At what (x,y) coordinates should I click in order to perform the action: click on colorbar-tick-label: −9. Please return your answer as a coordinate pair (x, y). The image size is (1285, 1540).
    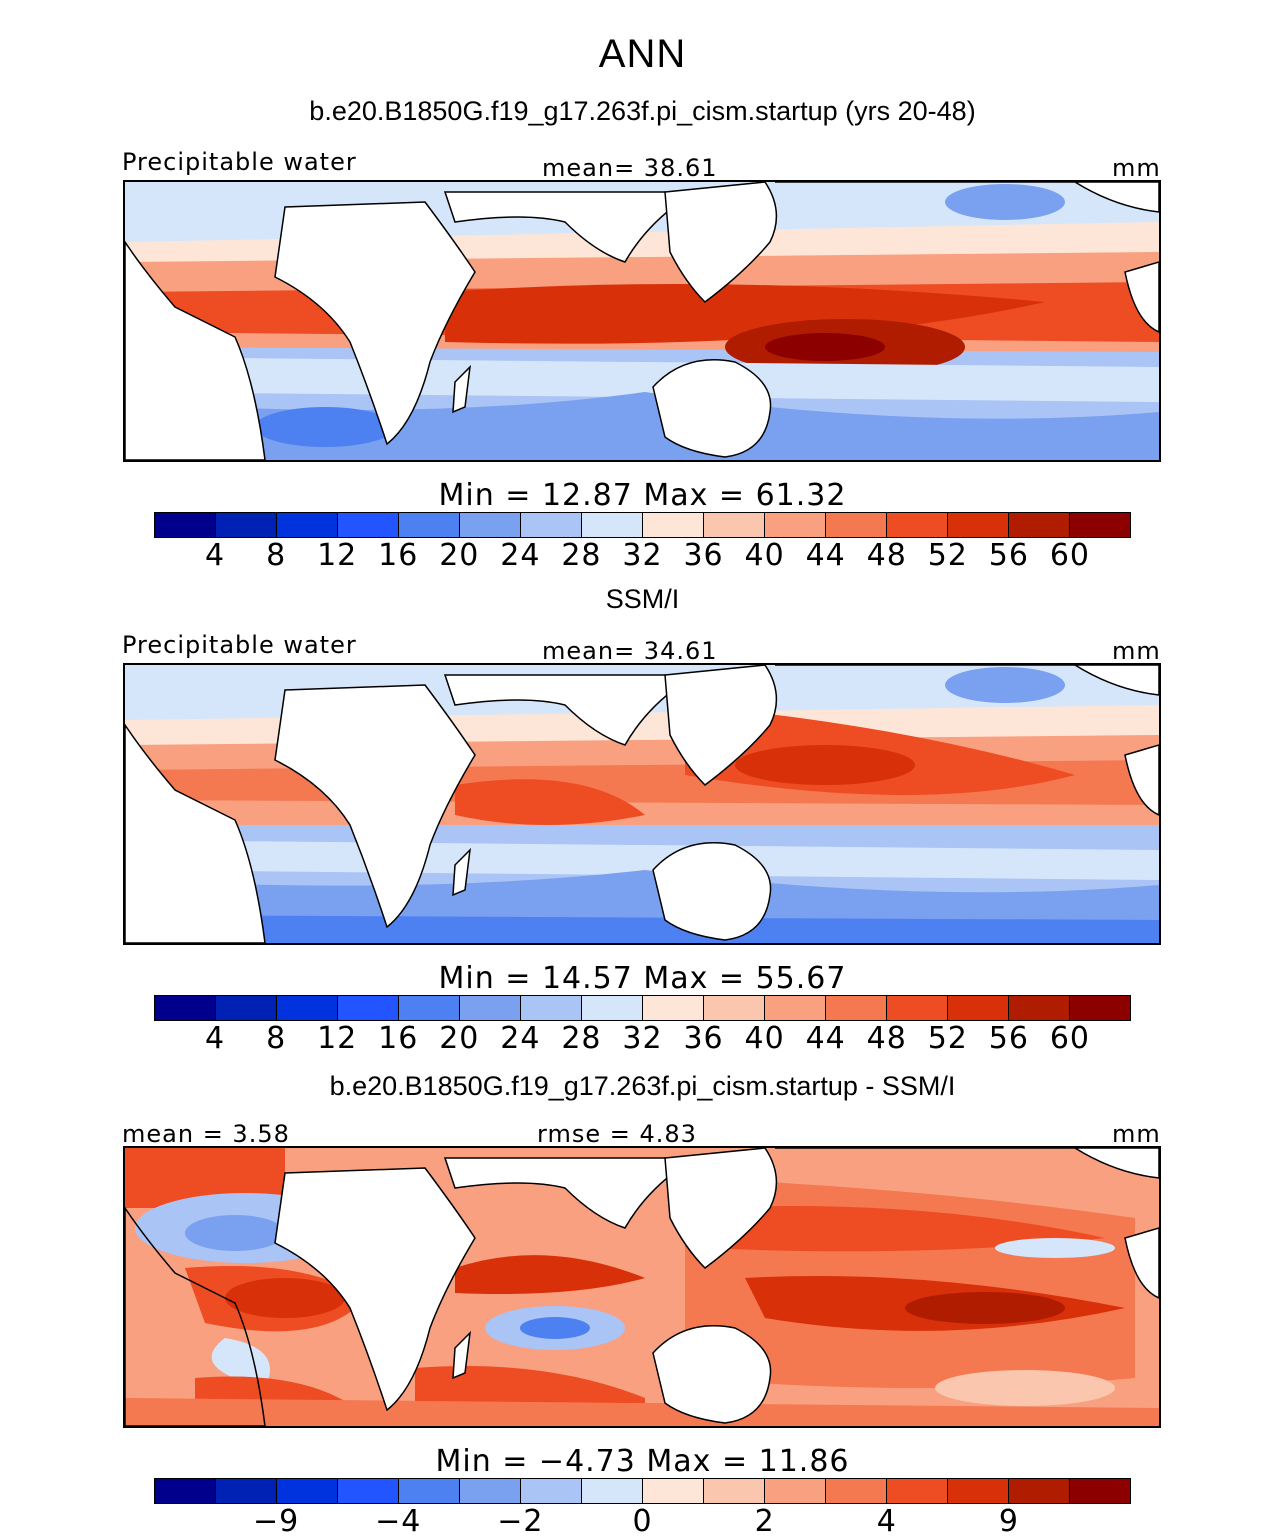
    Looking at the image, I should click on (276, 1521).